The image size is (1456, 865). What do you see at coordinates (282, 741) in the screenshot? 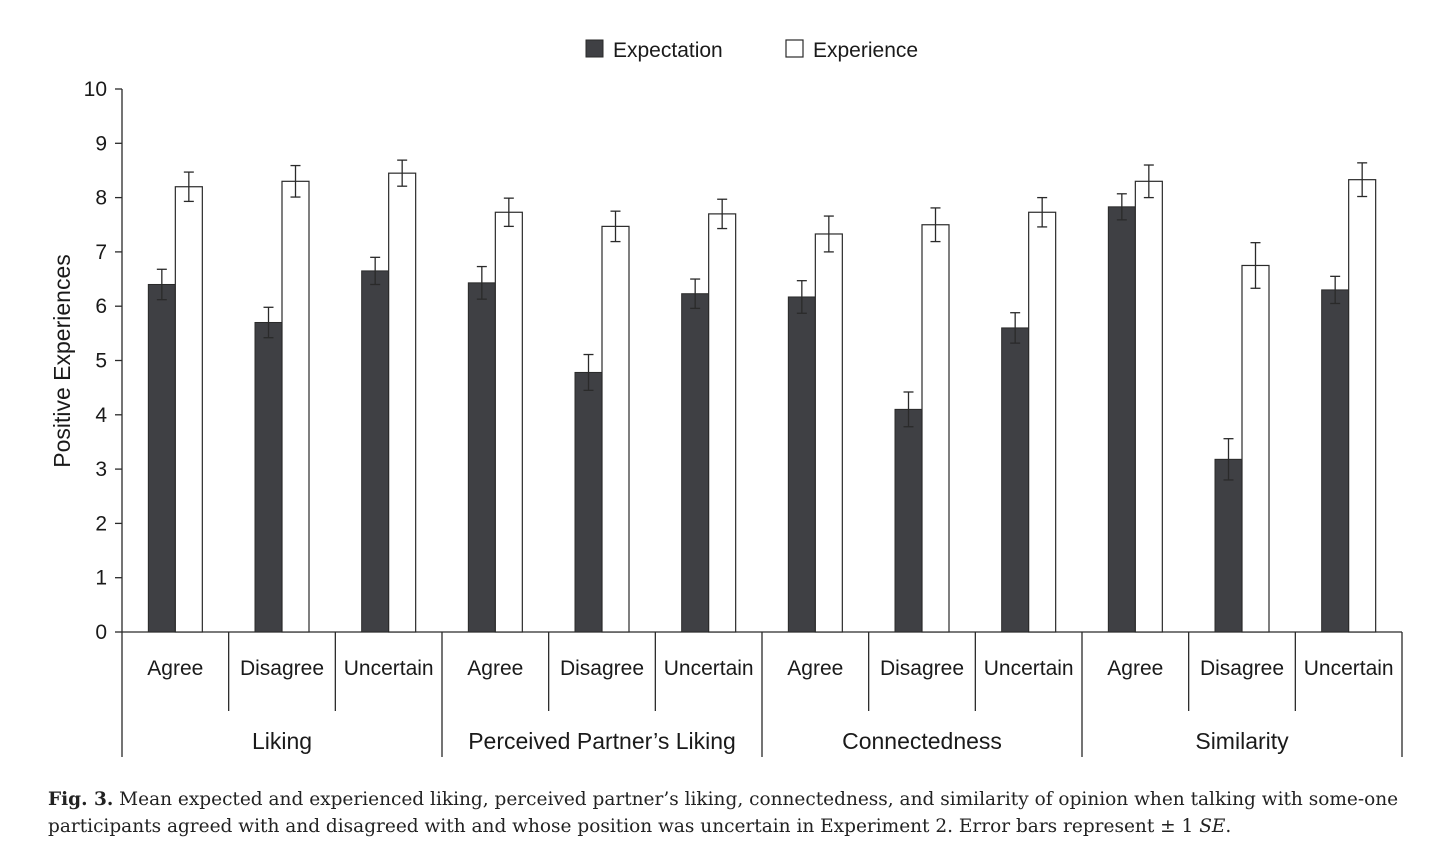
I see `group-label: Liking` at bounding box center [282, 741].